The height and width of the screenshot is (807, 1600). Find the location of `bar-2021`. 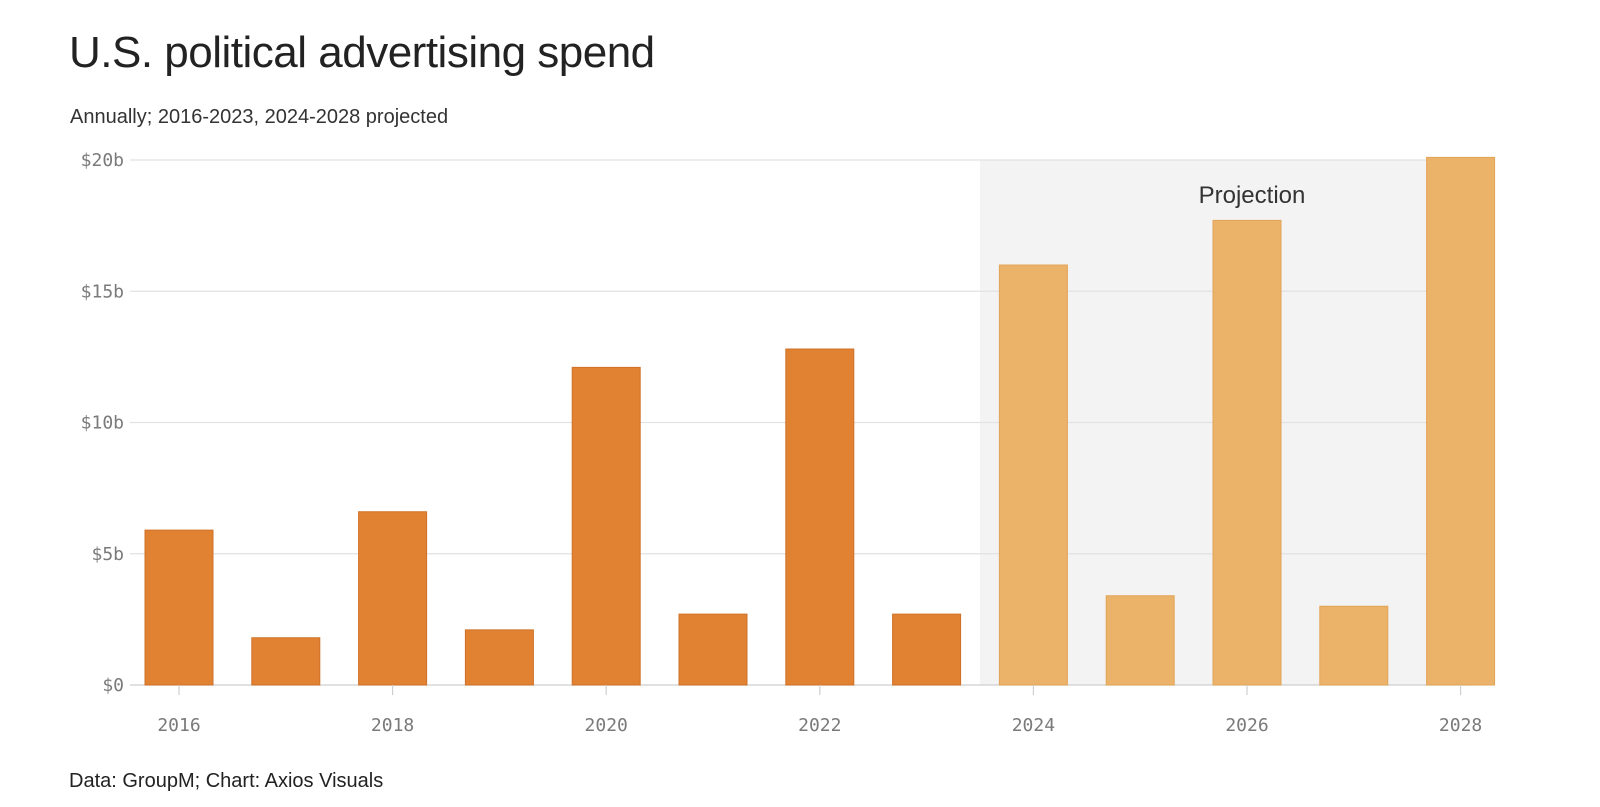

bar-2021 is located at coordinates (713, 649).